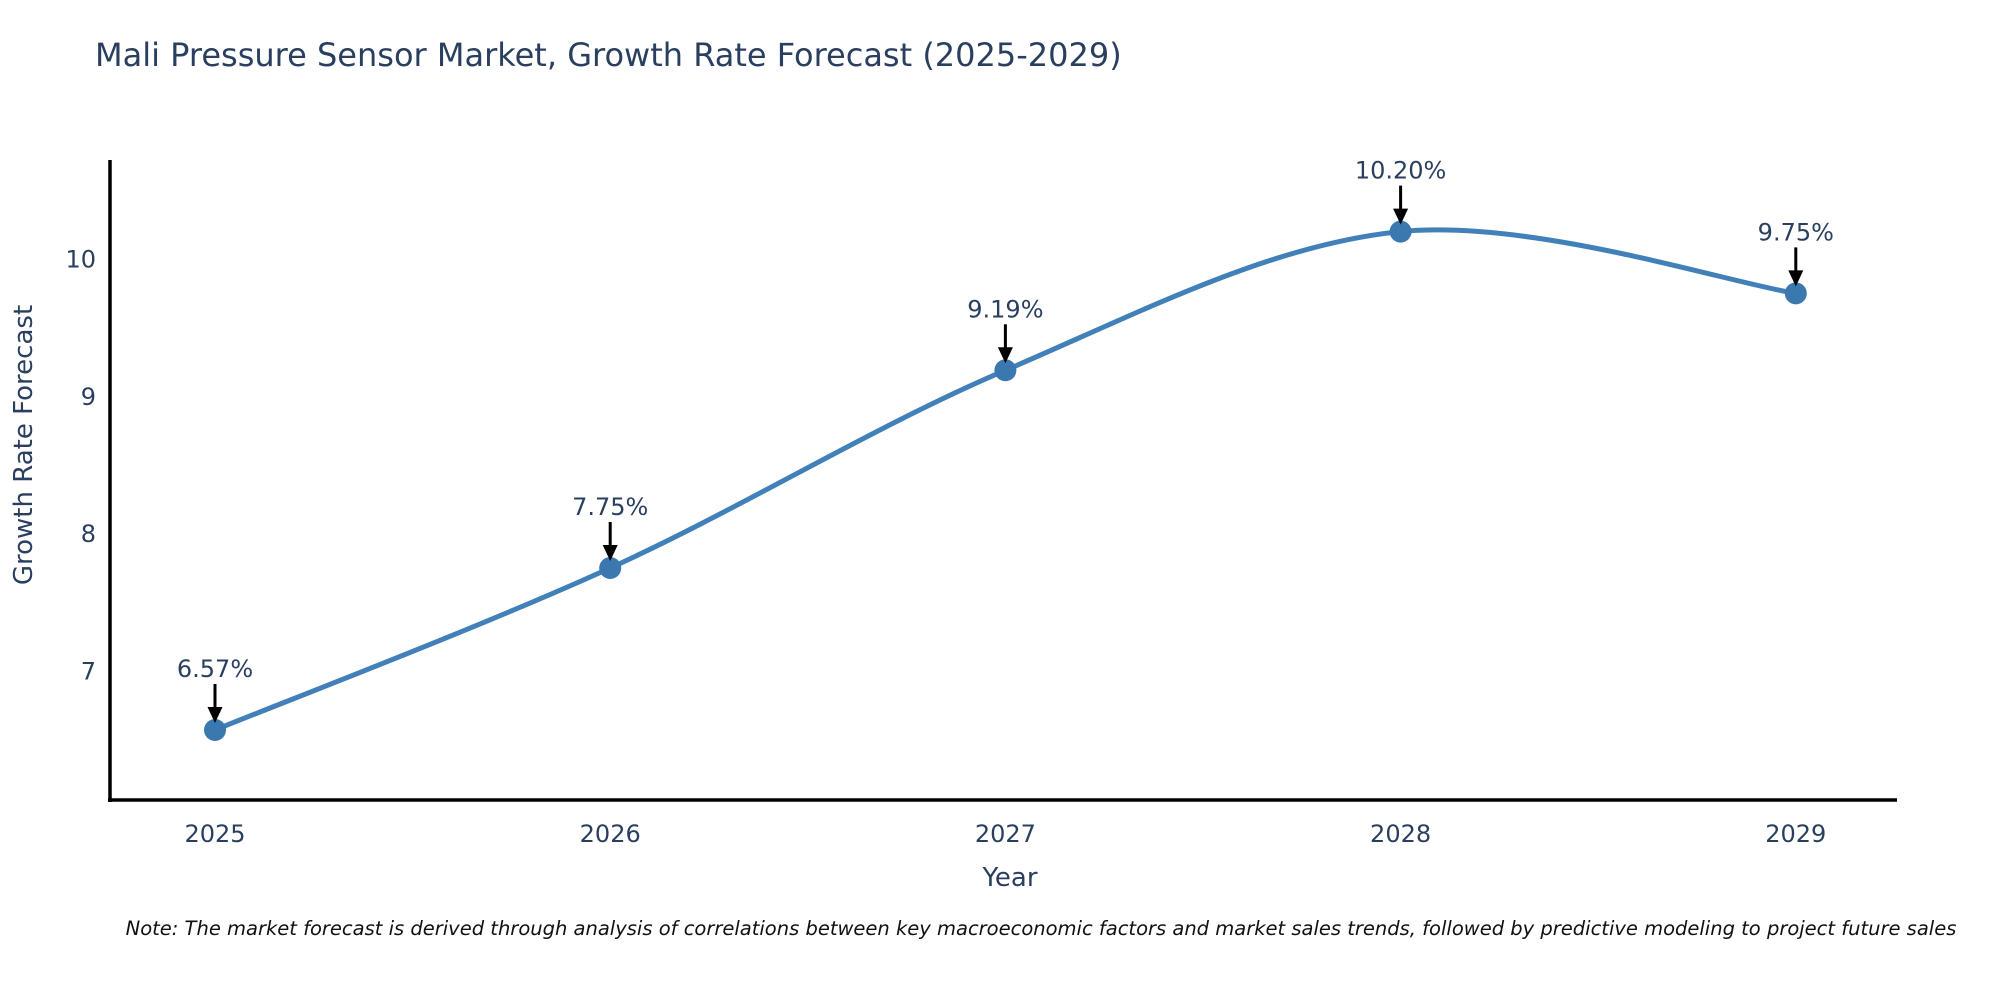 The image size is (2000, 1000). Describe the element at coordinates (214, 834) in the screenshot. I see `x-tick-label: 2025` at that location.